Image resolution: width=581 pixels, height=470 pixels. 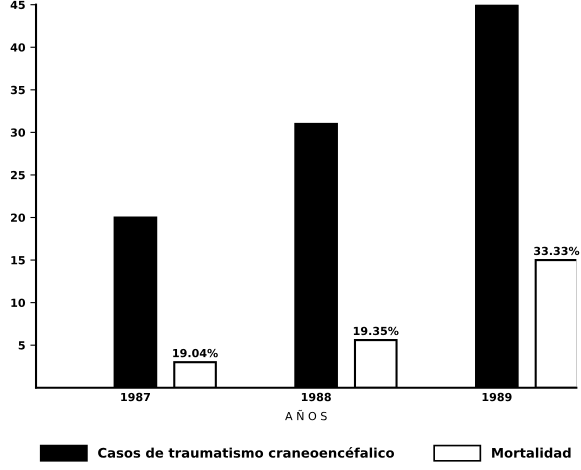 I want to click on y-tick-label: 25, so click(x=18, y=175).